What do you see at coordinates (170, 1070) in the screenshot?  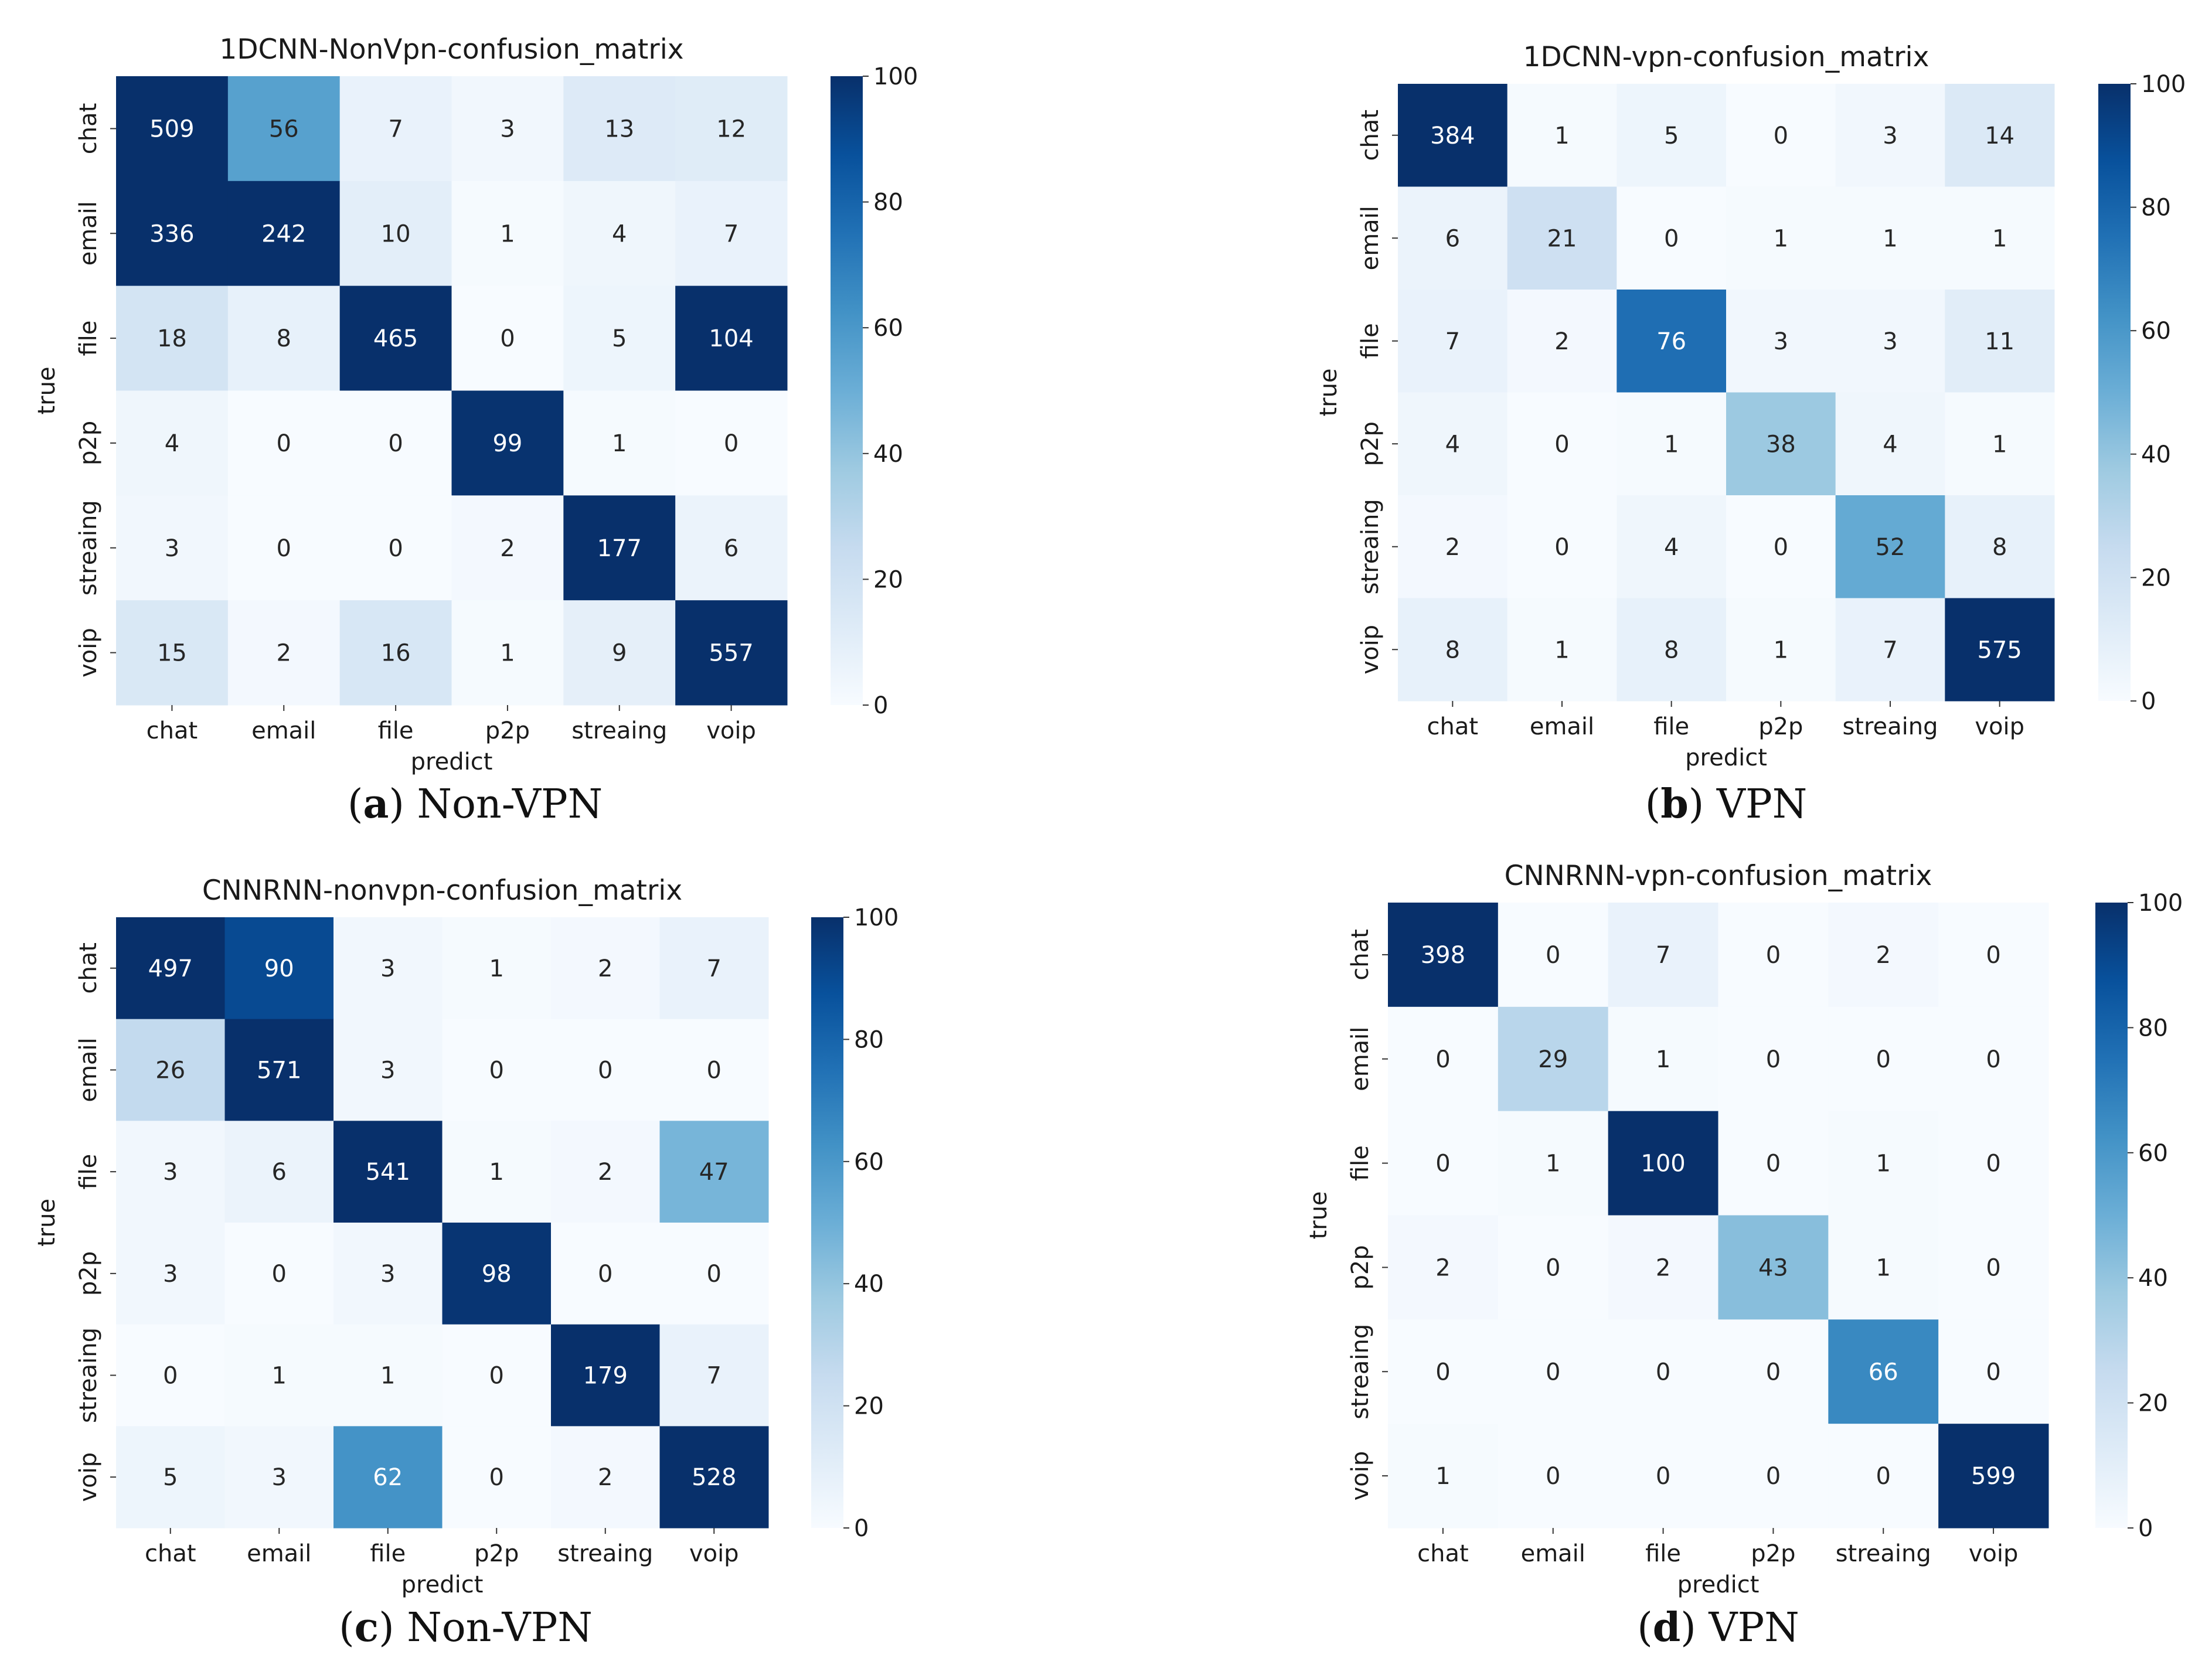 I see `cell-value-label: 26` at bounding box center [170, 1070].